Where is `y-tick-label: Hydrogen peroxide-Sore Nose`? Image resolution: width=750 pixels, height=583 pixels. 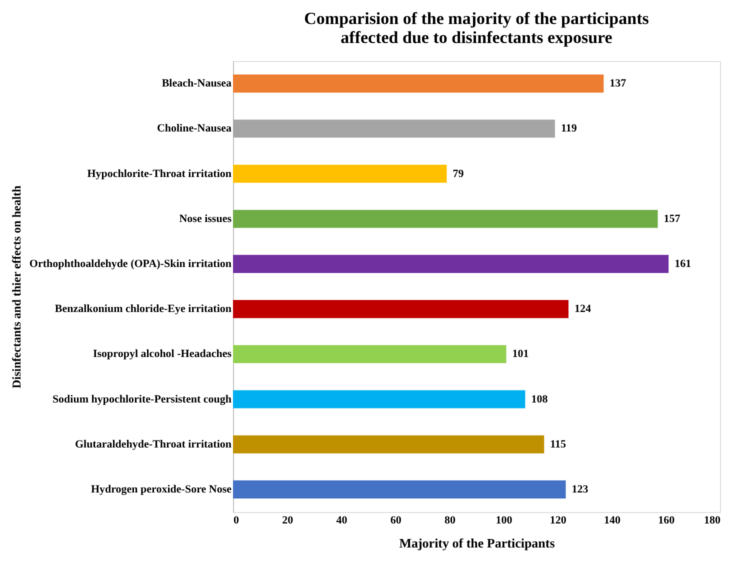
y-tick-label: Hydrogen peroxide-Sore Nose is located at coordinates (161, 489).